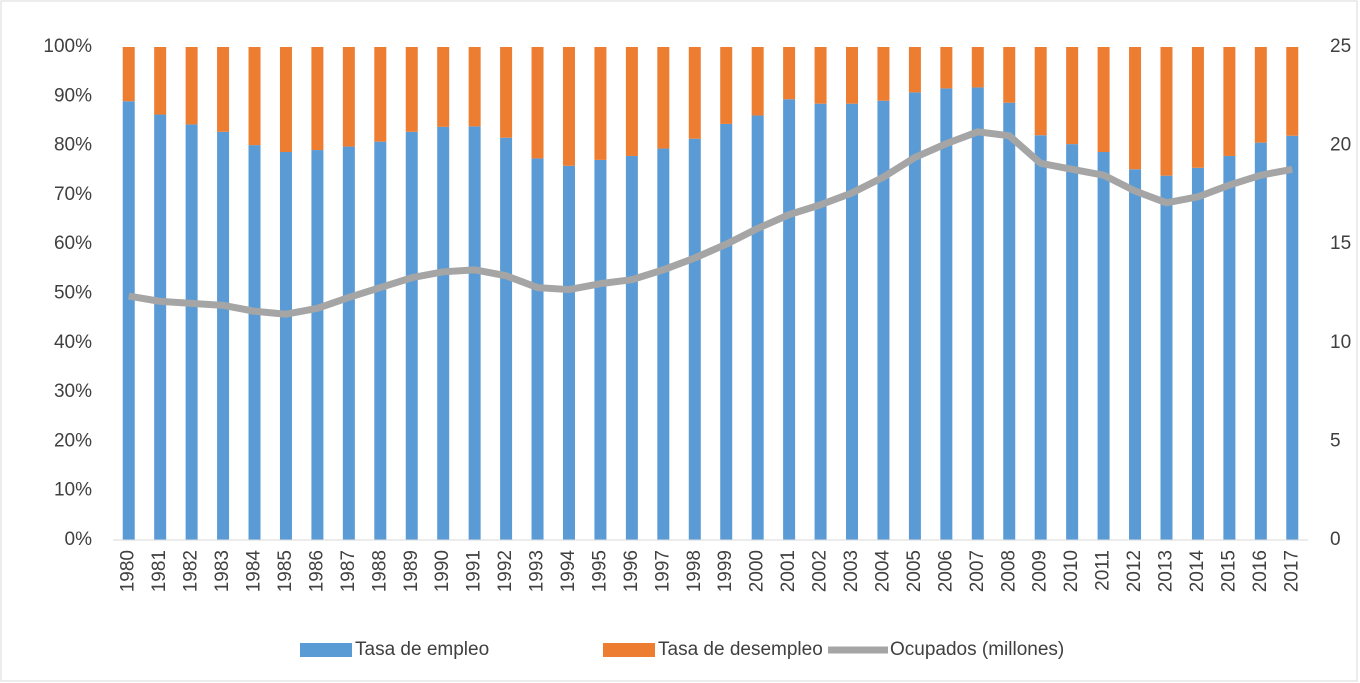  Describe the element at coordinates (977, 649) in the screenshot. I see `legend-label: Ocupados (millones)` at that location.